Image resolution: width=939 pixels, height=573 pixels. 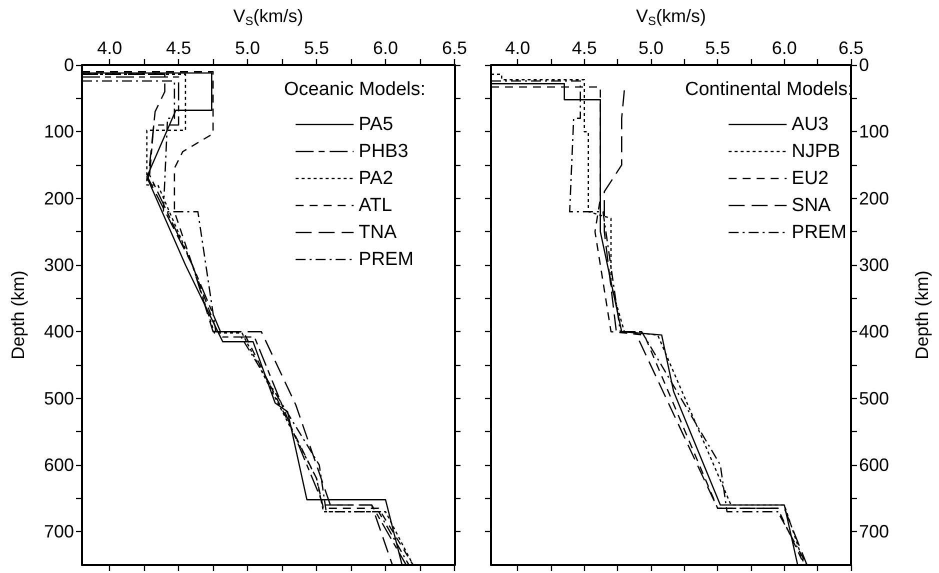 What do you see at coordinates (59, 465) in the screenshot?
I see `y-tick-label: 600` at bounding box center [59, 465].